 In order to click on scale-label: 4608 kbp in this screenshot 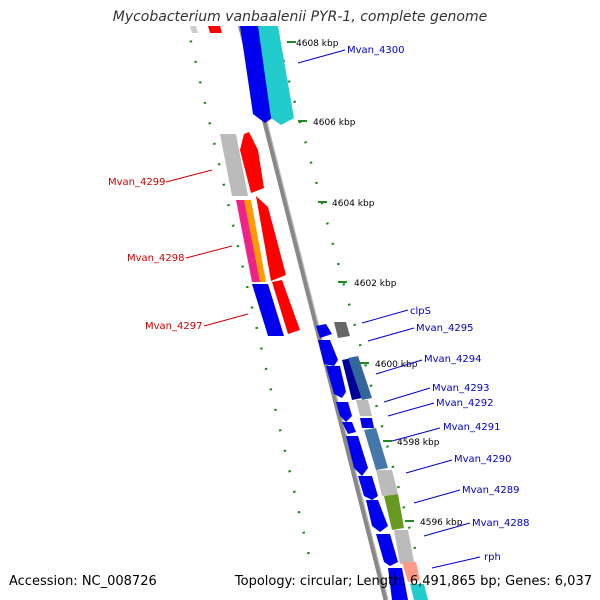, I will do `click(317, 44)`.